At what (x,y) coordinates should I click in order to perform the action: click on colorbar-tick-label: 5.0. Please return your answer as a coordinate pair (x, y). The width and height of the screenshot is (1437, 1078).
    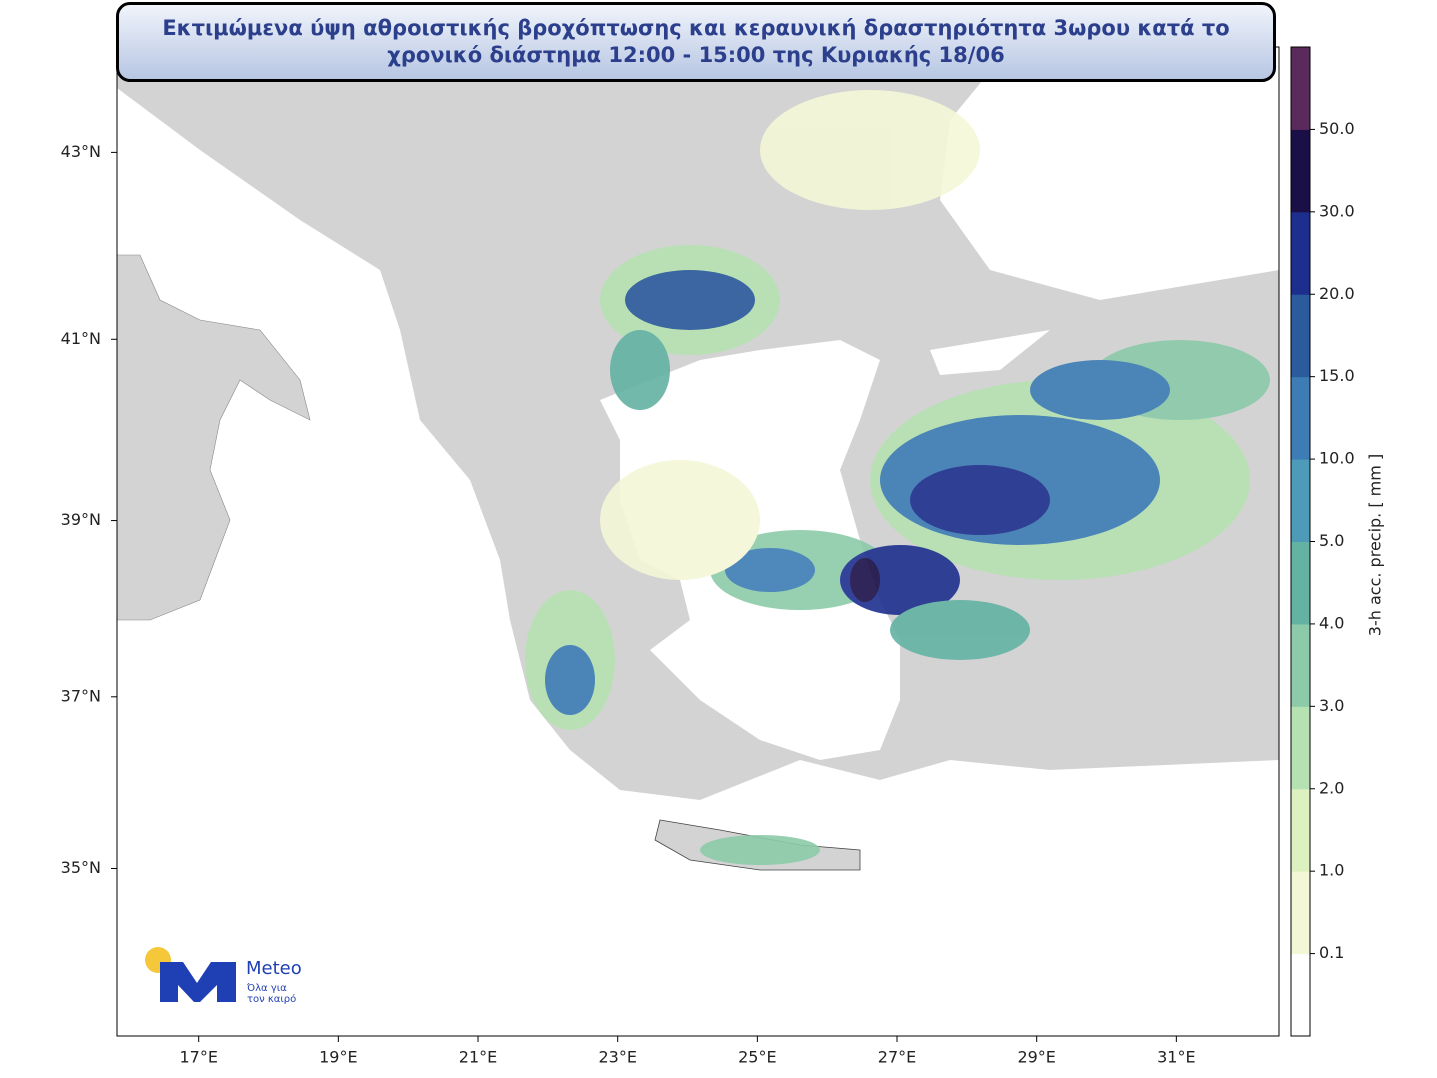
    Looking at the image, I should click on (1331, 540).